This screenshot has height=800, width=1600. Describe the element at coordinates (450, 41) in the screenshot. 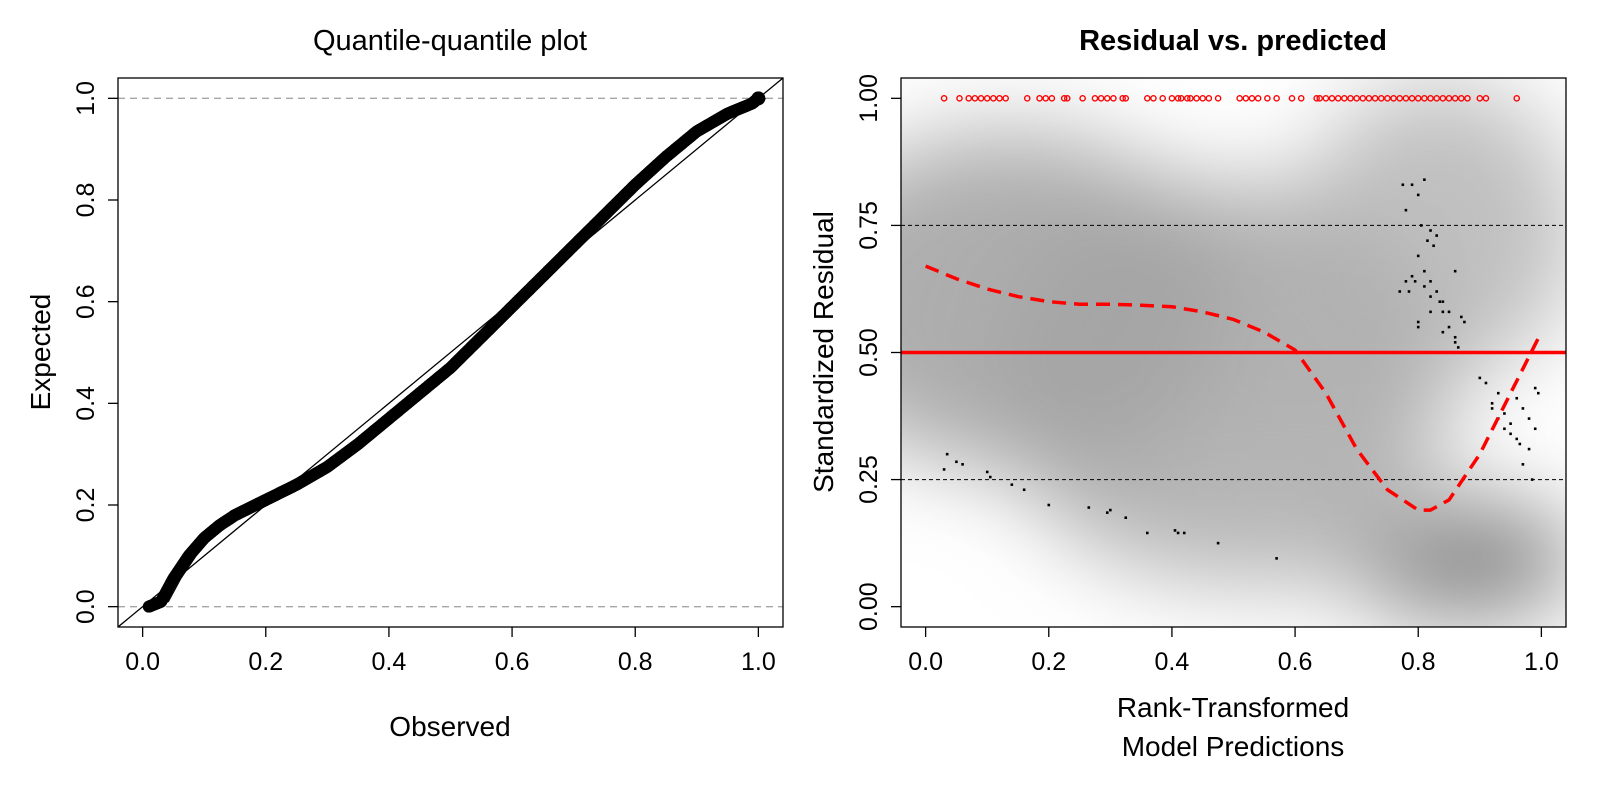

I see `qq-plot-title: Quantile-quantile plot` at that location.